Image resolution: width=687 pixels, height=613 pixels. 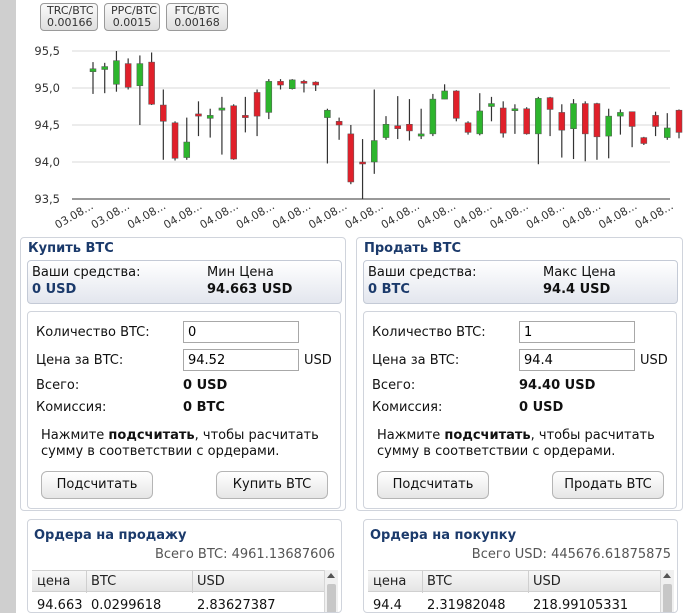 I want to click on sell-btc-button: Продать BTC, so click(x=608, y=485).